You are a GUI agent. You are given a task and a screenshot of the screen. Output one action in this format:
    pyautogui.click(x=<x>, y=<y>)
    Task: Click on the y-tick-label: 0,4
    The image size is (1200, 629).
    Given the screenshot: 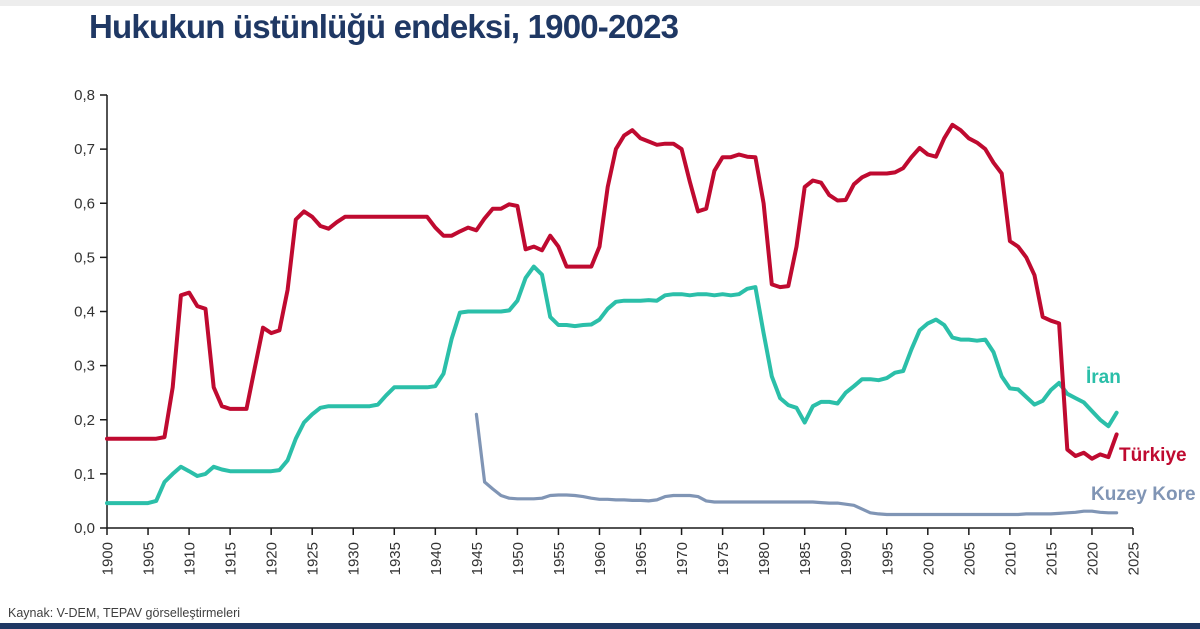 What is the action you would take?
    pyautogui.click(x=84, y=312)
    